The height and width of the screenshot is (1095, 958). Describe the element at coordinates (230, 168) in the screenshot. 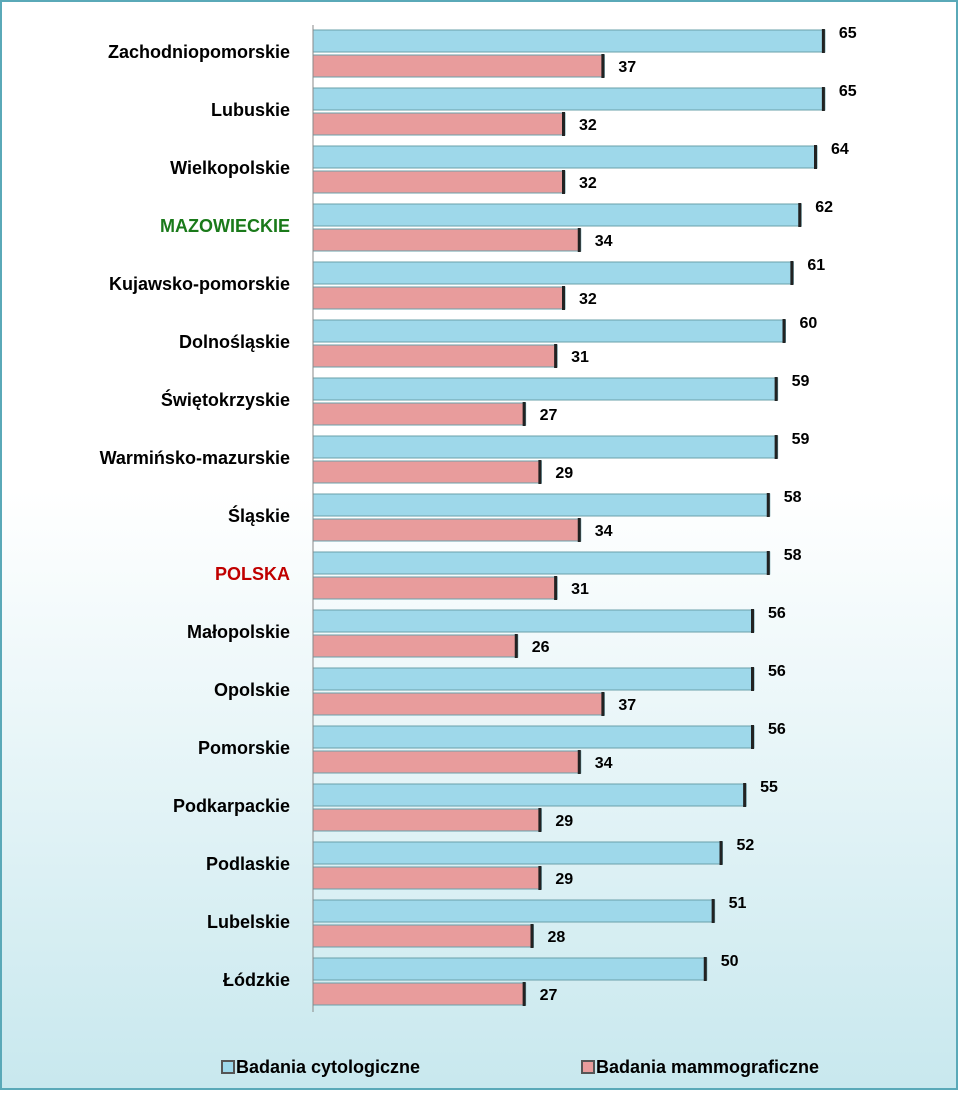

I see `category-label: Wielkopolskie` at that location.